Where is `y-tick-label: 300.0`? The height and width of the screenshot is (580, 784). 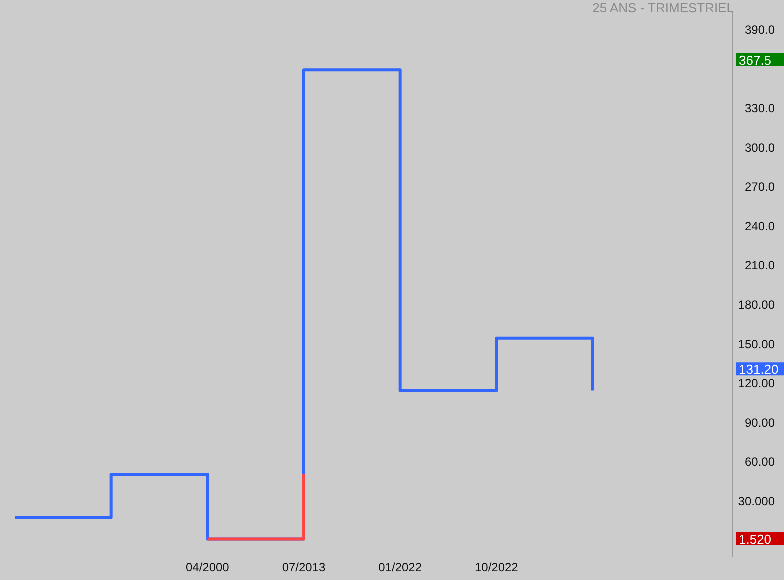
y-tick-label: 300.0 is located at coordinates (760, 147).